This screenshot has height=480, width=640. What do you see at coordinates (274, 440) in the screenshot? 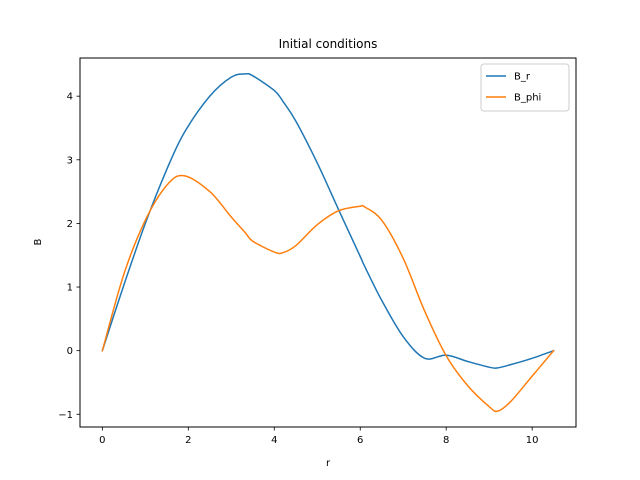
I see `x-tick-label: 4` at bounding box center [274, 440].